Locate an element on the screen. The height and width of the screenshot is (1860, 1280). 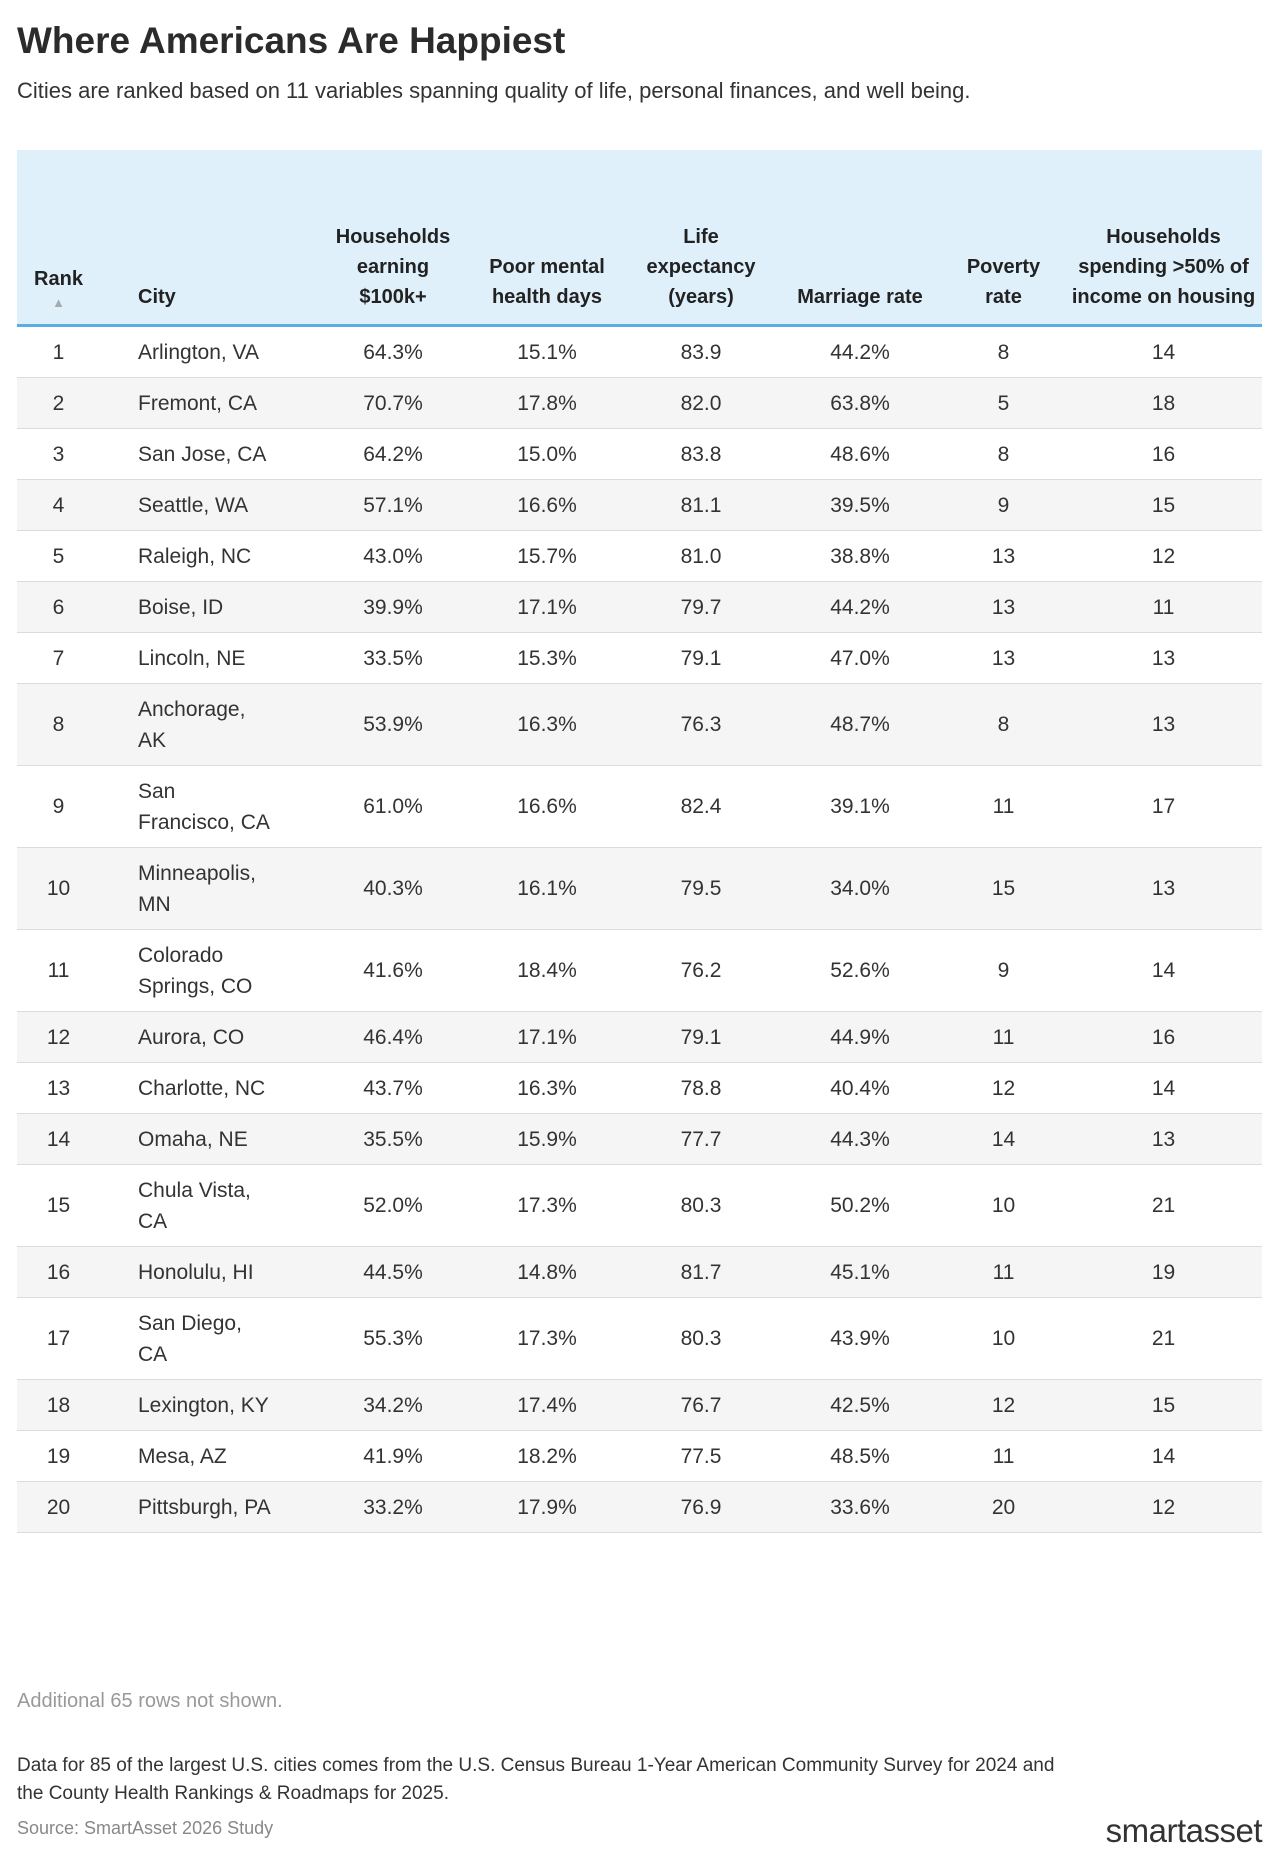
table-cell: 79.7 is located at coordinates (701, 607).